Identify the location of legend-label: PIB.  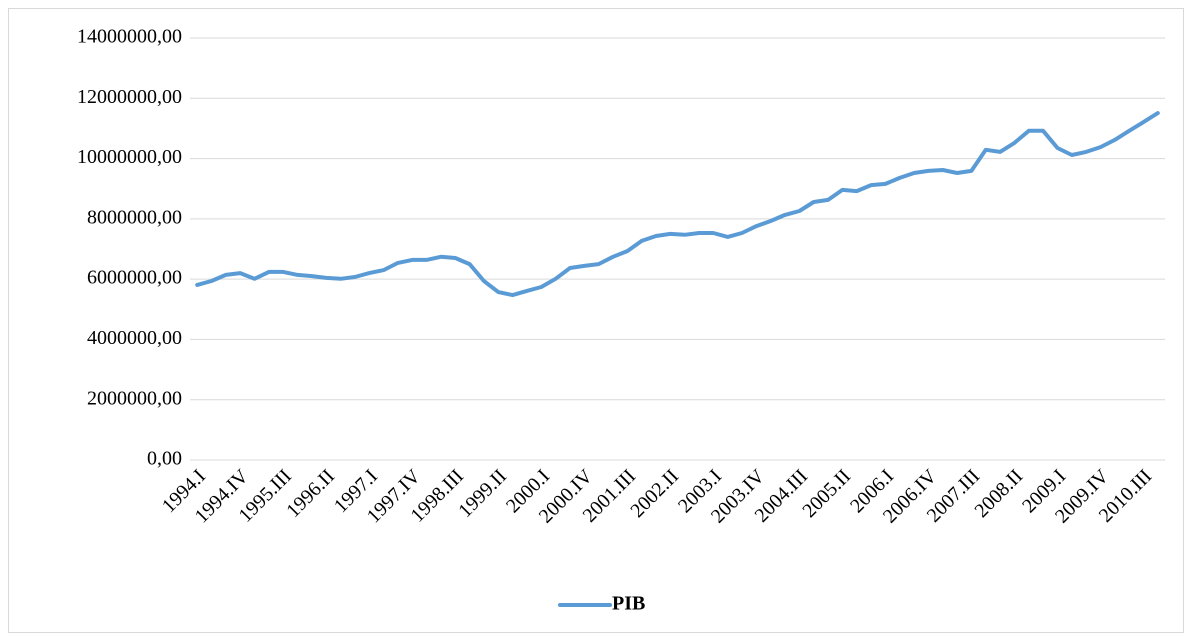
(628, 604).